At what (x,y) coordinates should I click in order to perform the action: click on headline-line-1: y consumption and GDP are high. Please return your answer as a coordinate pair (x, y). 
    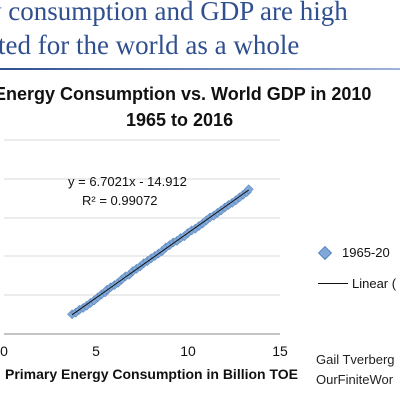
    Looking at the image, I should click on (174, 13).